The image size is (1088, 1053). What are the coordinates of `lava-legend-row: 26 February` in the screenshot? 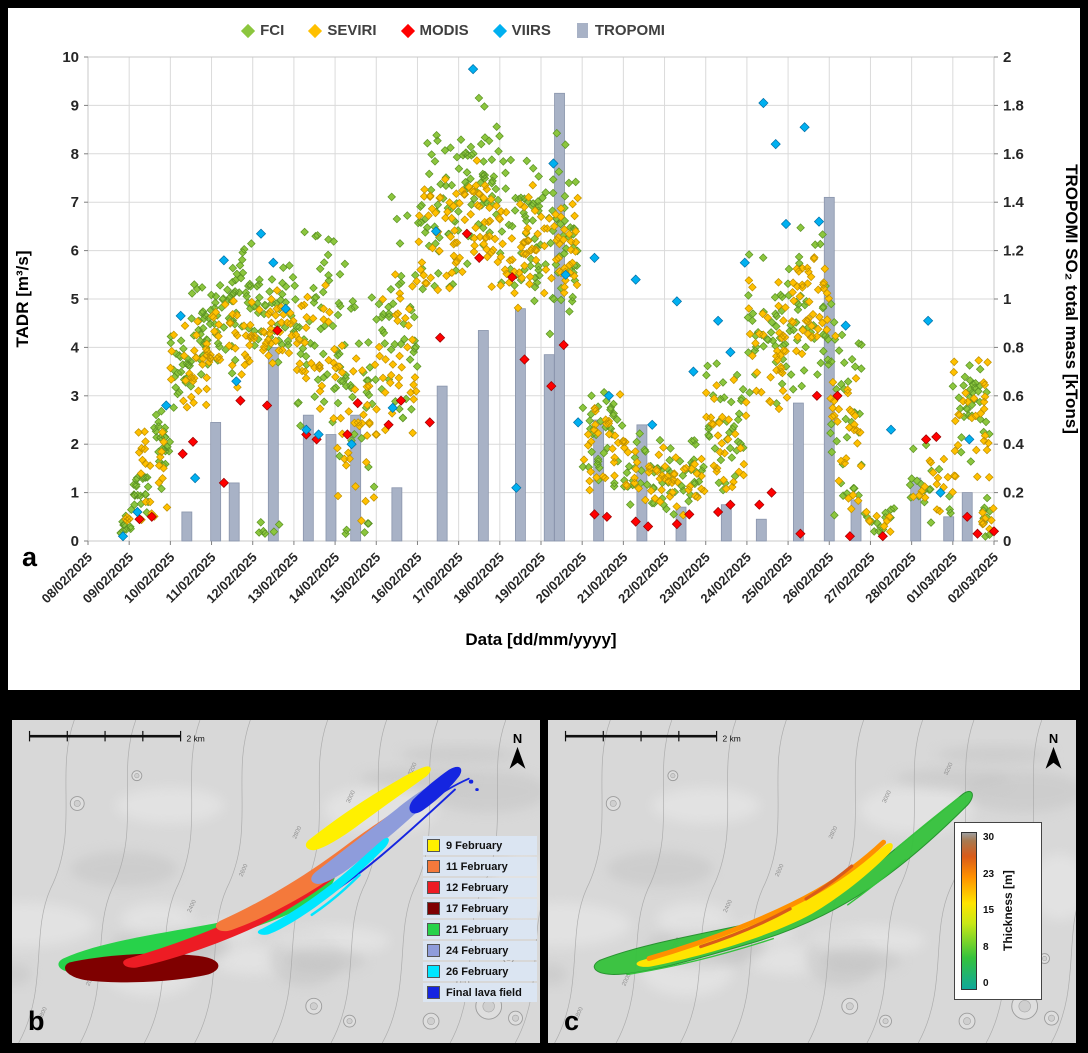 It's located at (480, 971).